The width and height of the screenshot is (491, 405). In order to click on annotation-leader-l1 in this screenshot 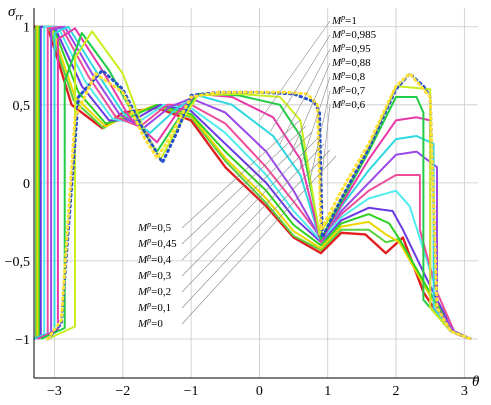, I will do `click(244, 185)`.